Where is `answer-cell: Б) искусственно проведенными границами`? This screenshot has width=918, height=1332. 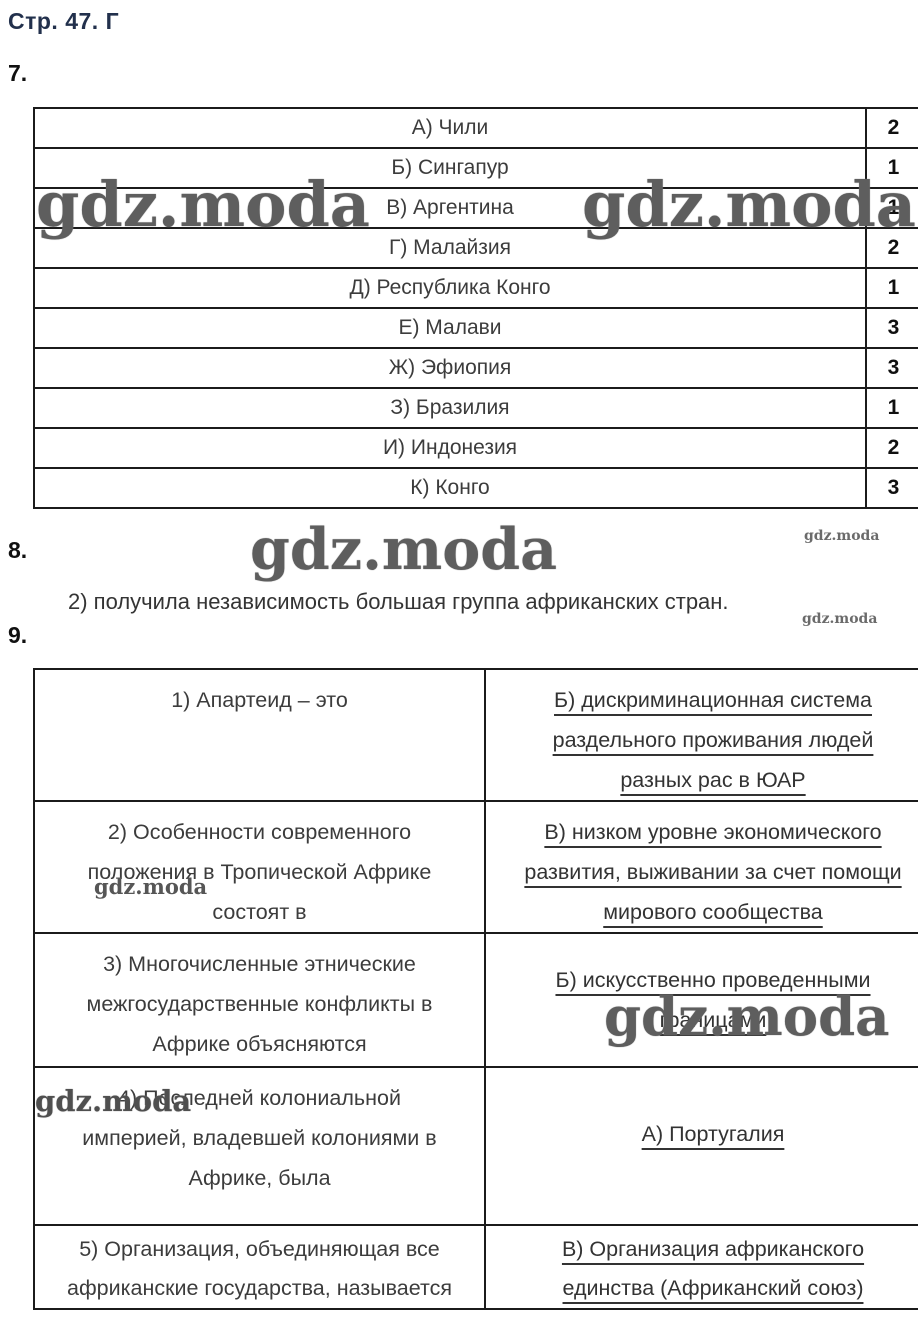
answer-cell: Б) искусственно проведенными границами is located at coordinates (701, 1000).